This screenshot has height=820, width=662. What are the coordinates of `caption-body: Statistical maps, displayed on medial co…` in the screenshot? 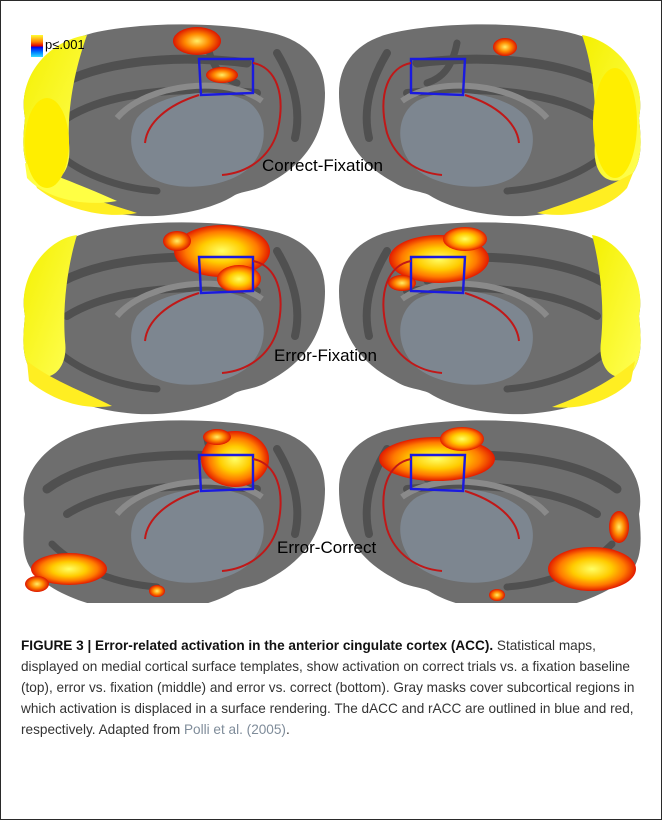 It's located at (328, 687).